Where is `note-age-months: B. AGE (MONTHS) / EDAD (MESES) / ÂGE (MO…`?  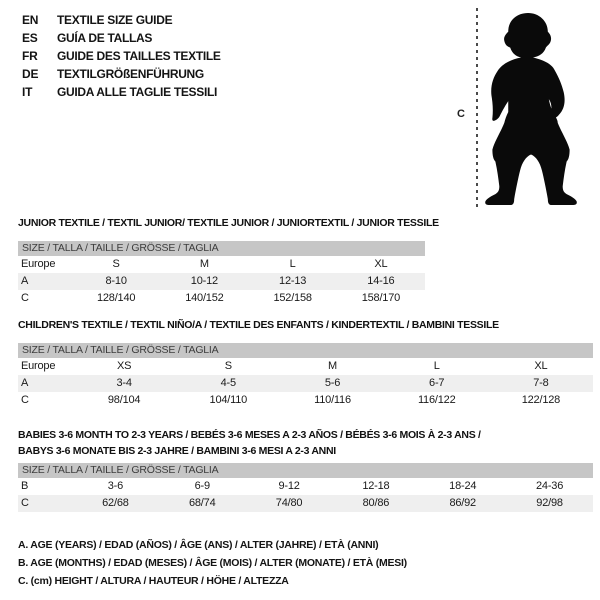 note-age-months: B. AGE (MONTHS) / EDAD (MESES) / ÂGE (MO… is located at coordinates (212, 563).